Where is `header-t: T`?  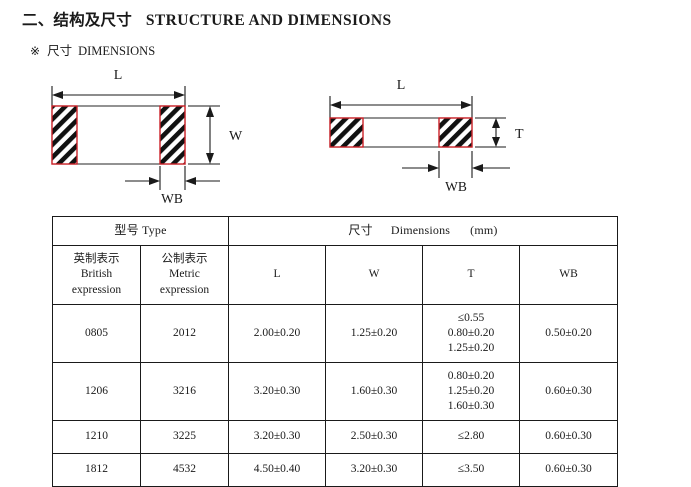
header-t: T is located at coordinates (471, 275).